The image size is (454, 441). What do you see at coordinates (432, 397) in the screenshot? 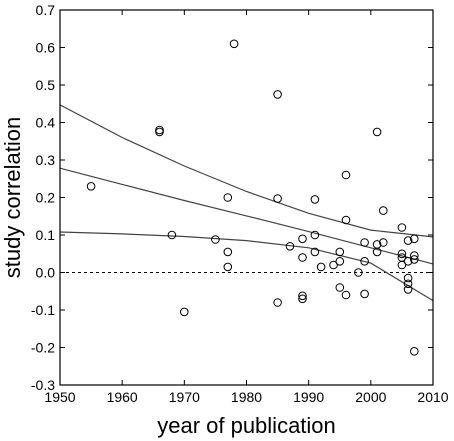
I see `x-tick-label: 2010` at bounding box center [432, 397].